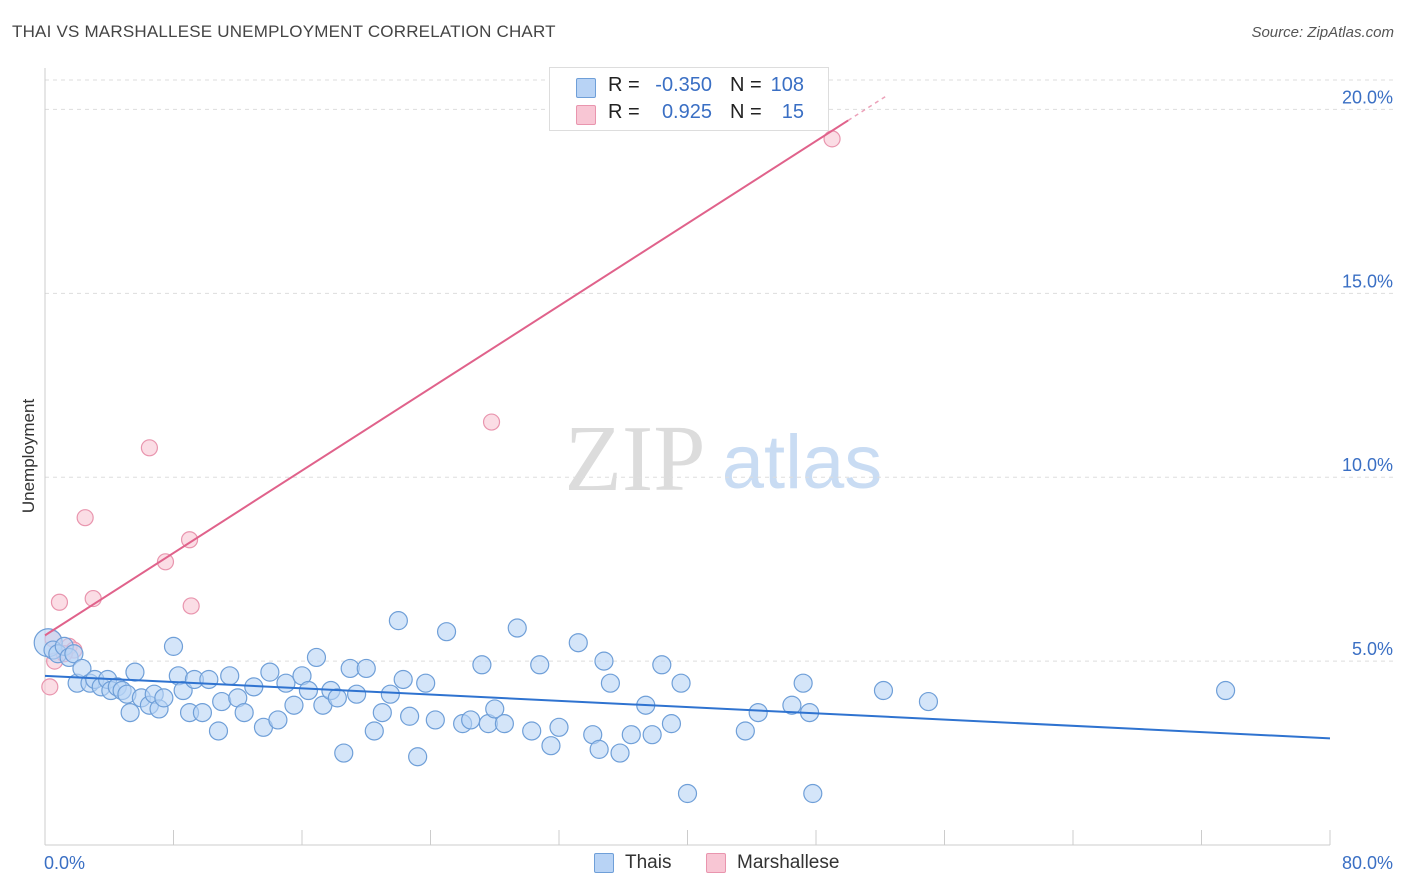 This screenshot has height=892, width=1406. I want to click on marshallese-trendline-extension, so click(868, 108).